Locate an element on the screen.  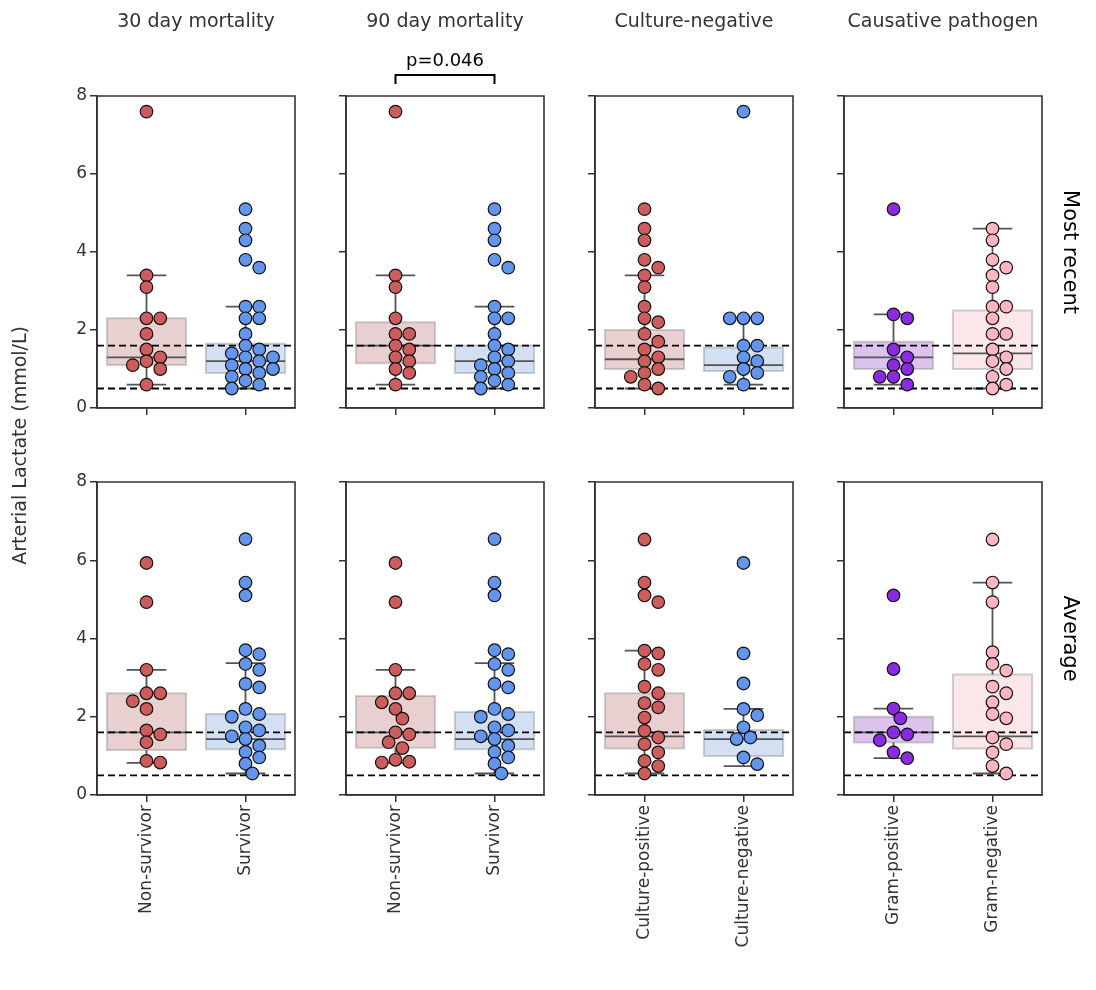
chart-title: Culture-negative is located at coordinates (694, 19).